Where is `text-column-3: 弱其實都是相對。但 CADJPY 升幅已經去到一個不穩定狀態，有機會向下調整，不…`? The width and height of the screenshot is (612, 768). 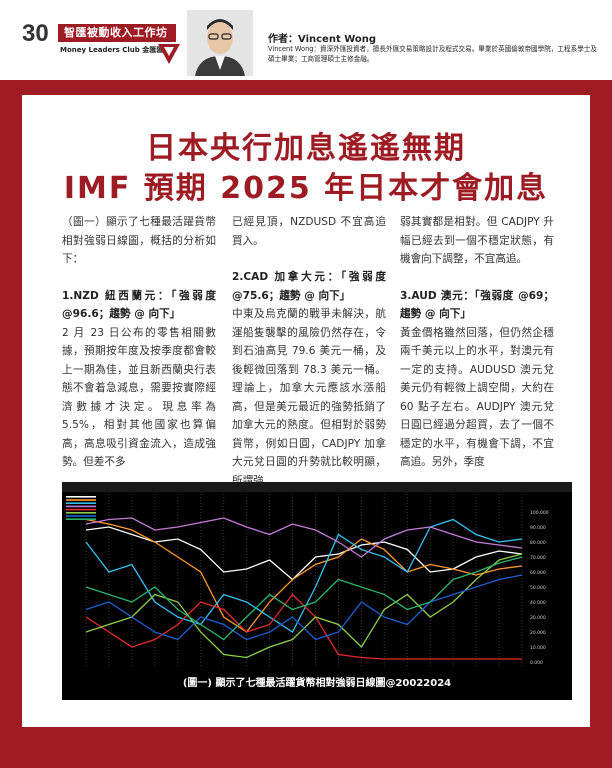
text-column-3: 弱其實都是相對。但 CADJPY 升幅已經去到一個不穩定狀態，有機會向下調整，不… is located at coordinates (477, 342).